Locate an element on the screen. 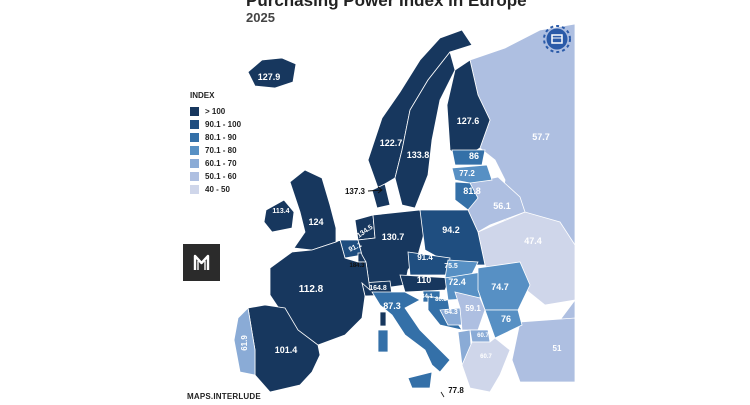 This screenshot has width=750, height=405. map-title: Purchasing Power Index in Europe is located at coordinates (386, 5).